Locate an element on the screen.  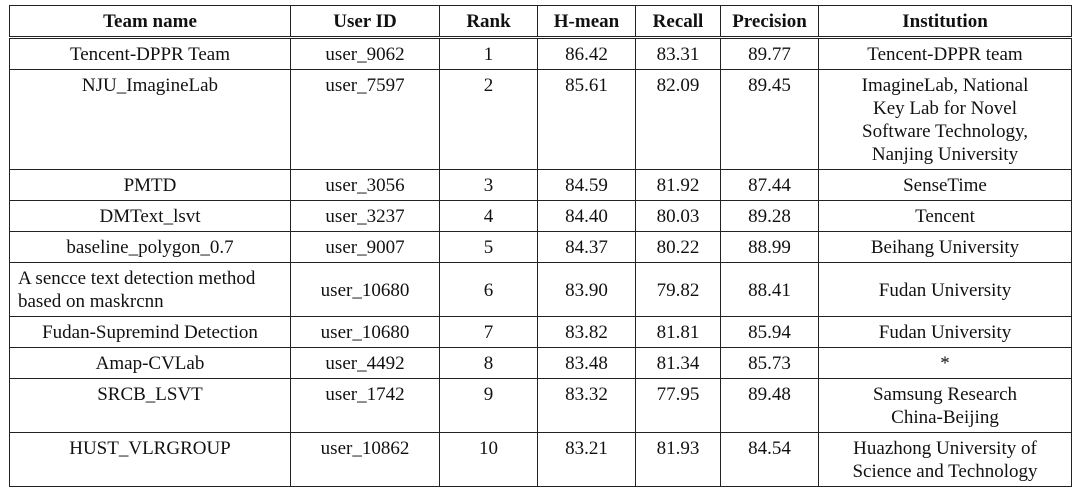
cell-rank: 1 is located at coordinates (488, 53).